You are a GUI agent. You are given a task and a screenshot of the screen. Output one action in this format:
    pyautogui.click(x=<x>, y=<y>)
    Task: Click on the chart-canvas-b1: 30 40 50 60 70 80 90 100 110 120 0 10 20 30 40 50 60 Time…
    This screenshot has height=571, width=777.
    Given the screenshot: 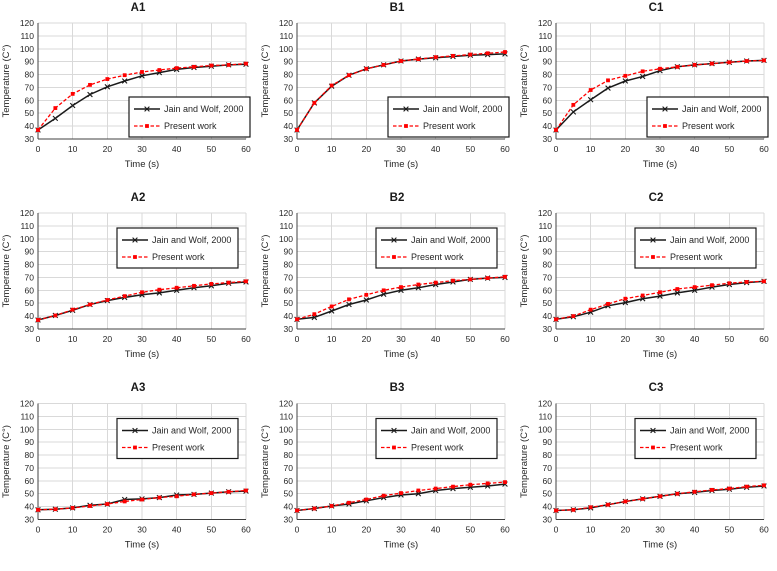 What is the action you would take?
    pyautogui.click(x=385, y=94)
    